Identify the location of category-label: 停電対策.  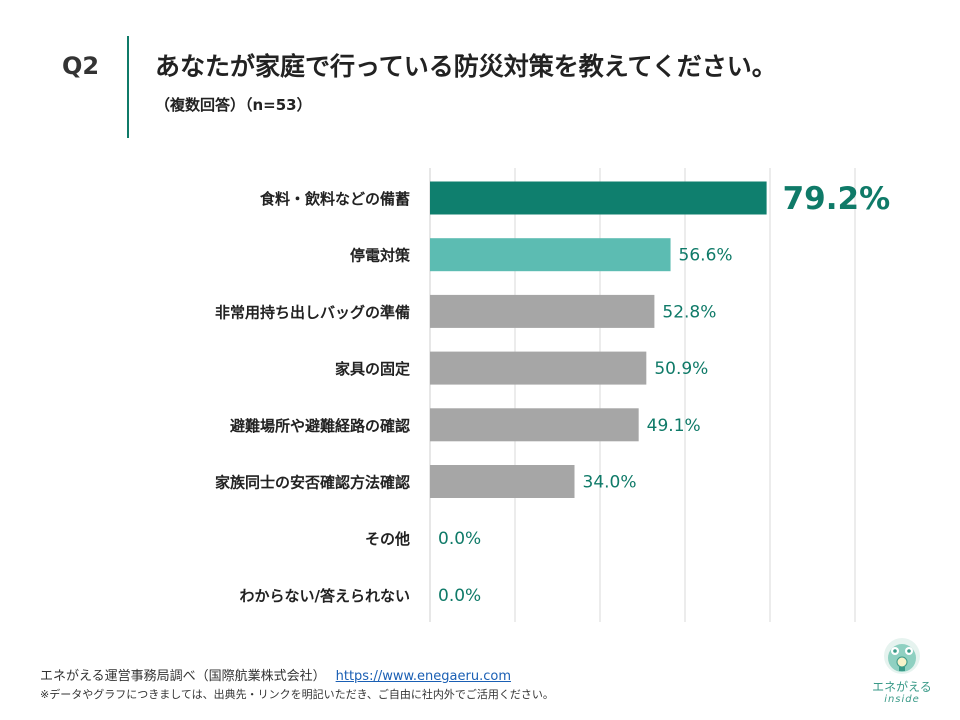
(380, 256).